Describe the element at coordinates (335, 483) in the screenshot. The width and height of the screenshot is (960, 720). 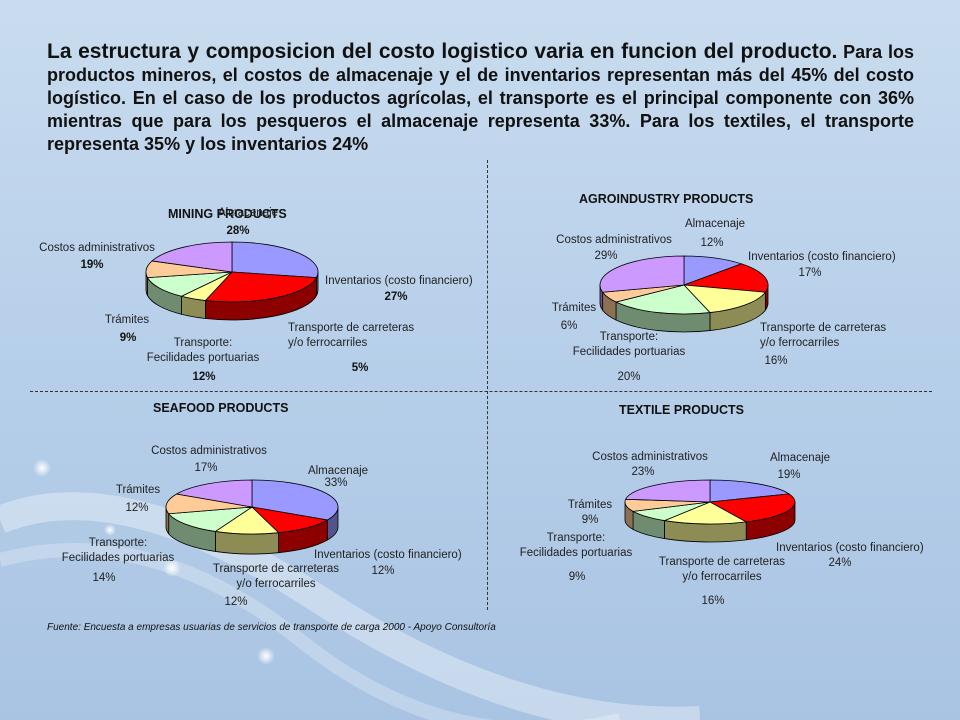
I see `value-label: 33%` at that location.